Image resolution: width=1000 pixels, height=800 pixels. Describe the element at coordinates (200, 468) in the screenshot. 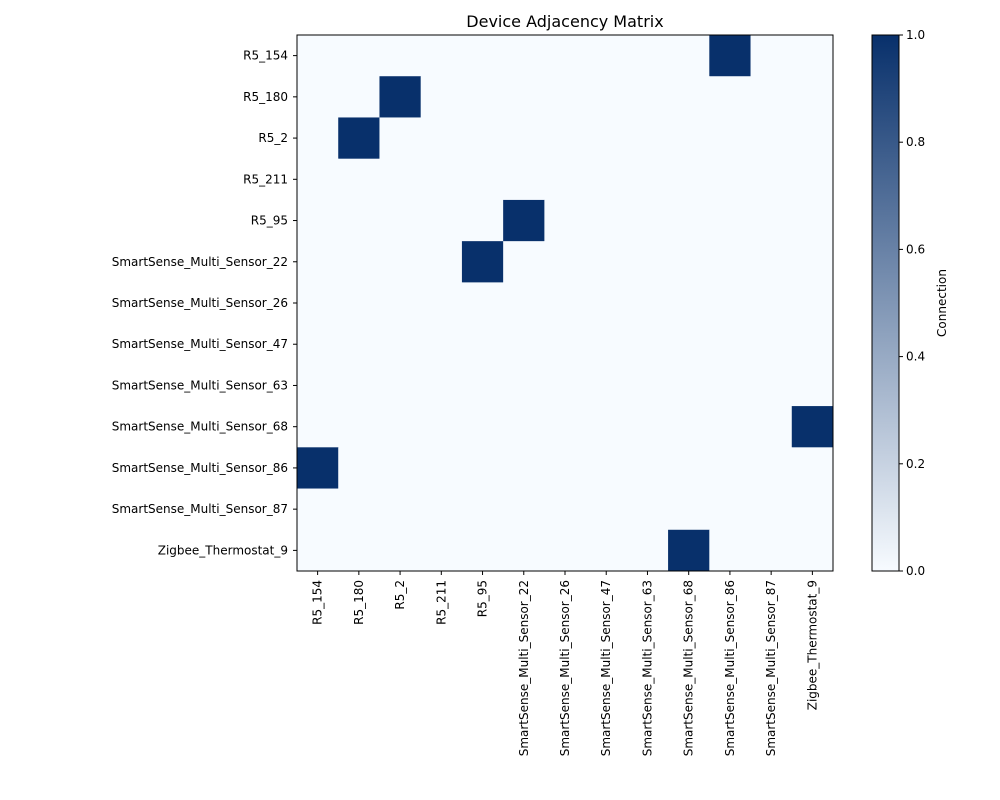

I see `row-tick-label: SmartSense_Multi_Sensor_86` at that location.